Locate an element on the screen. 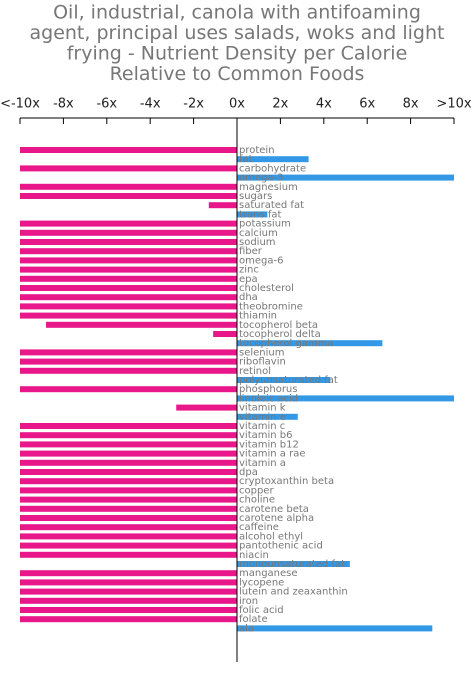  category-label: selenium is located at coordinates (262, 352).